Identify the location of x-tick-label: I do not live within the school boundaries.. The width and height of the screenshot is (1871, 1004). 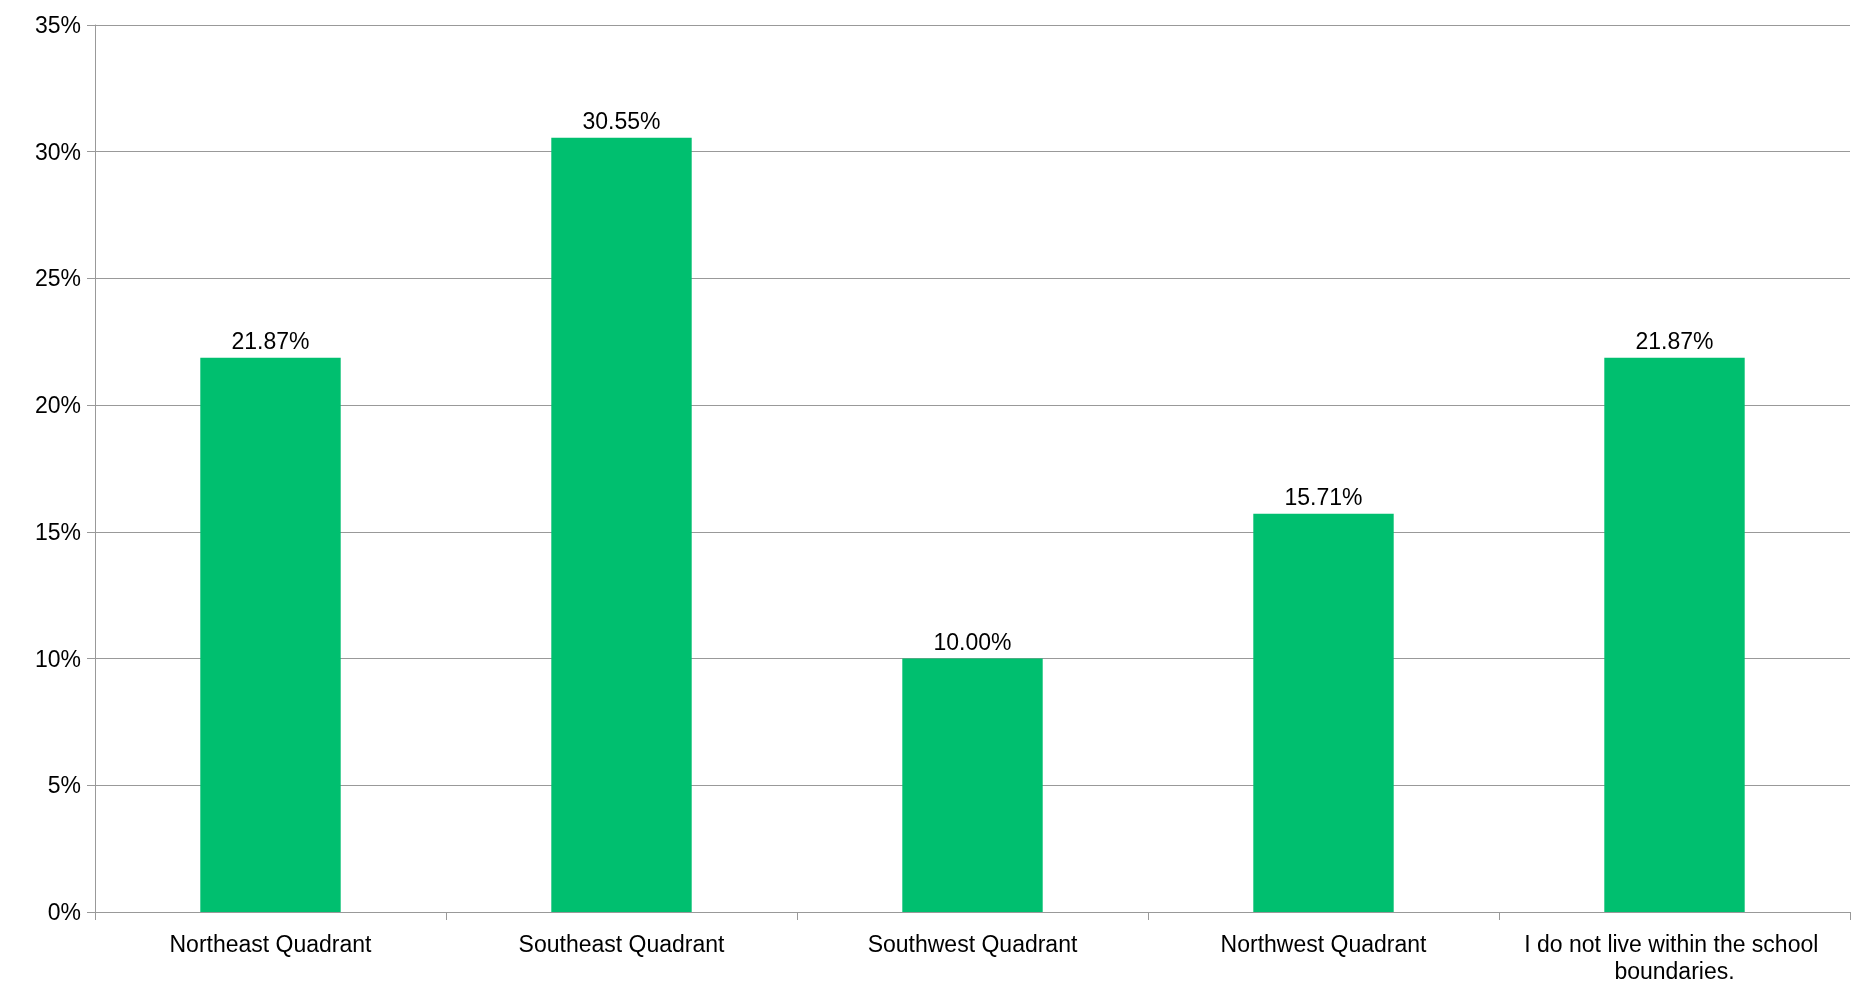
(1674, 957).